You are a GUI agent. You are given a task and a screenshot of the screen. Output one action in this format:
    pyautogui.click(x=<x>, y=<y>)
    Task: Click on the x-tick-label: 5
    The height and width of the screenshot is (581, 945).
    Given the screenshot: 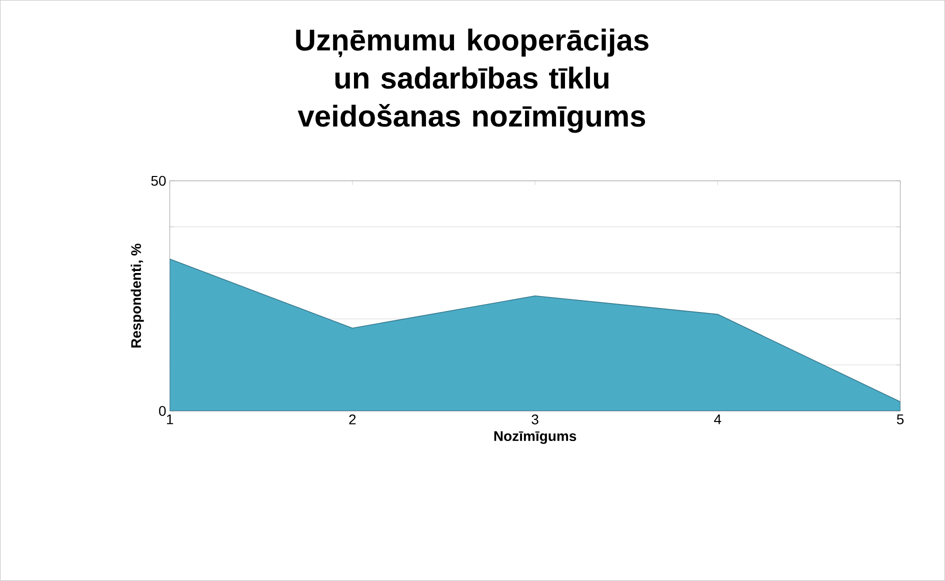 What is the action you would take?
    pyautogui.click(x=900, y=419)
    